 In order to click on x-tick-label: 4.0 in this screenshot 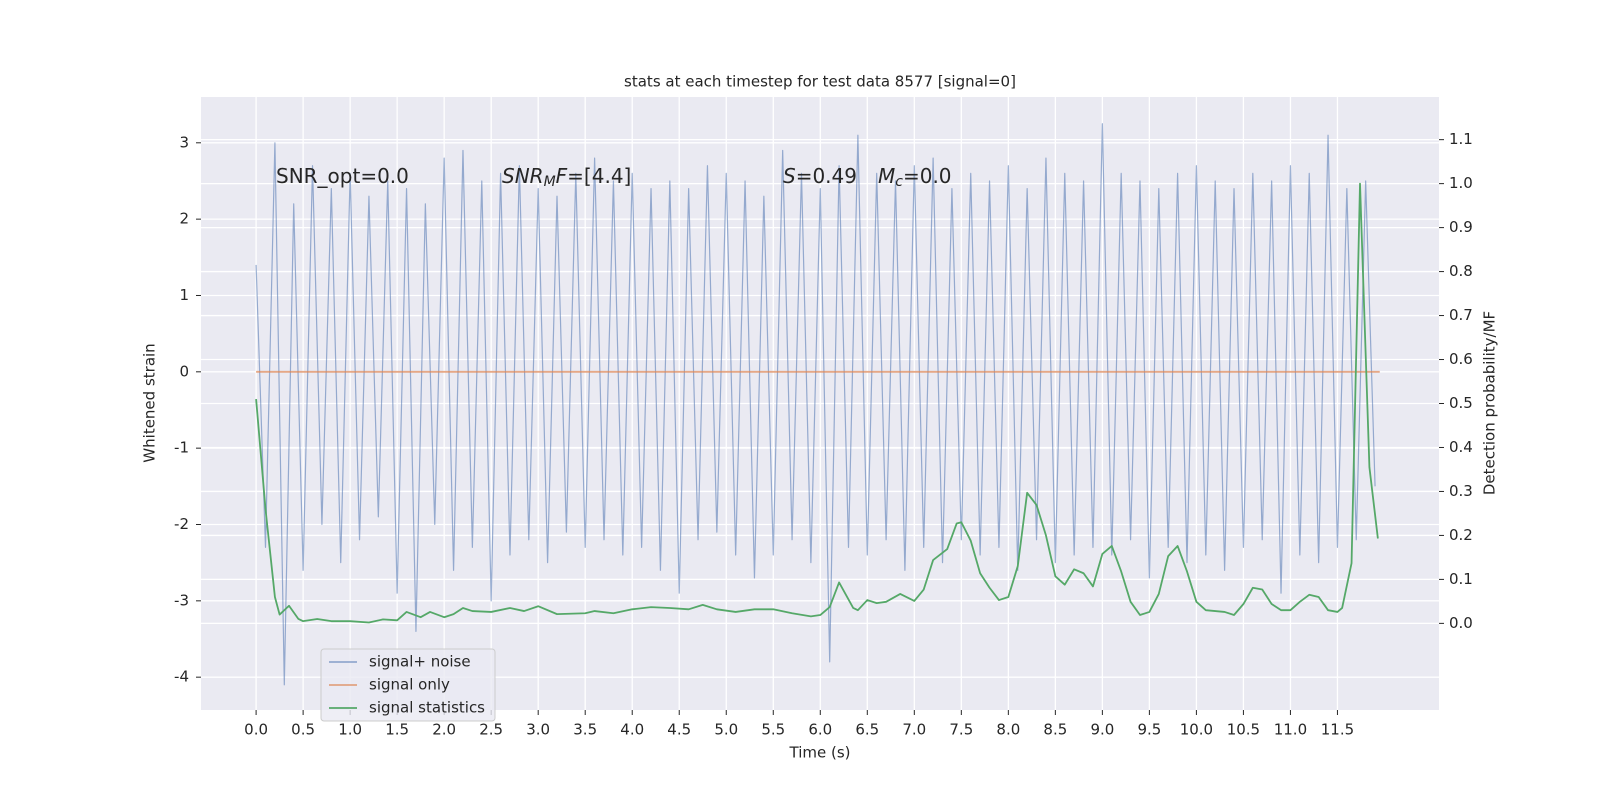, I will do `click(632, 730)`.